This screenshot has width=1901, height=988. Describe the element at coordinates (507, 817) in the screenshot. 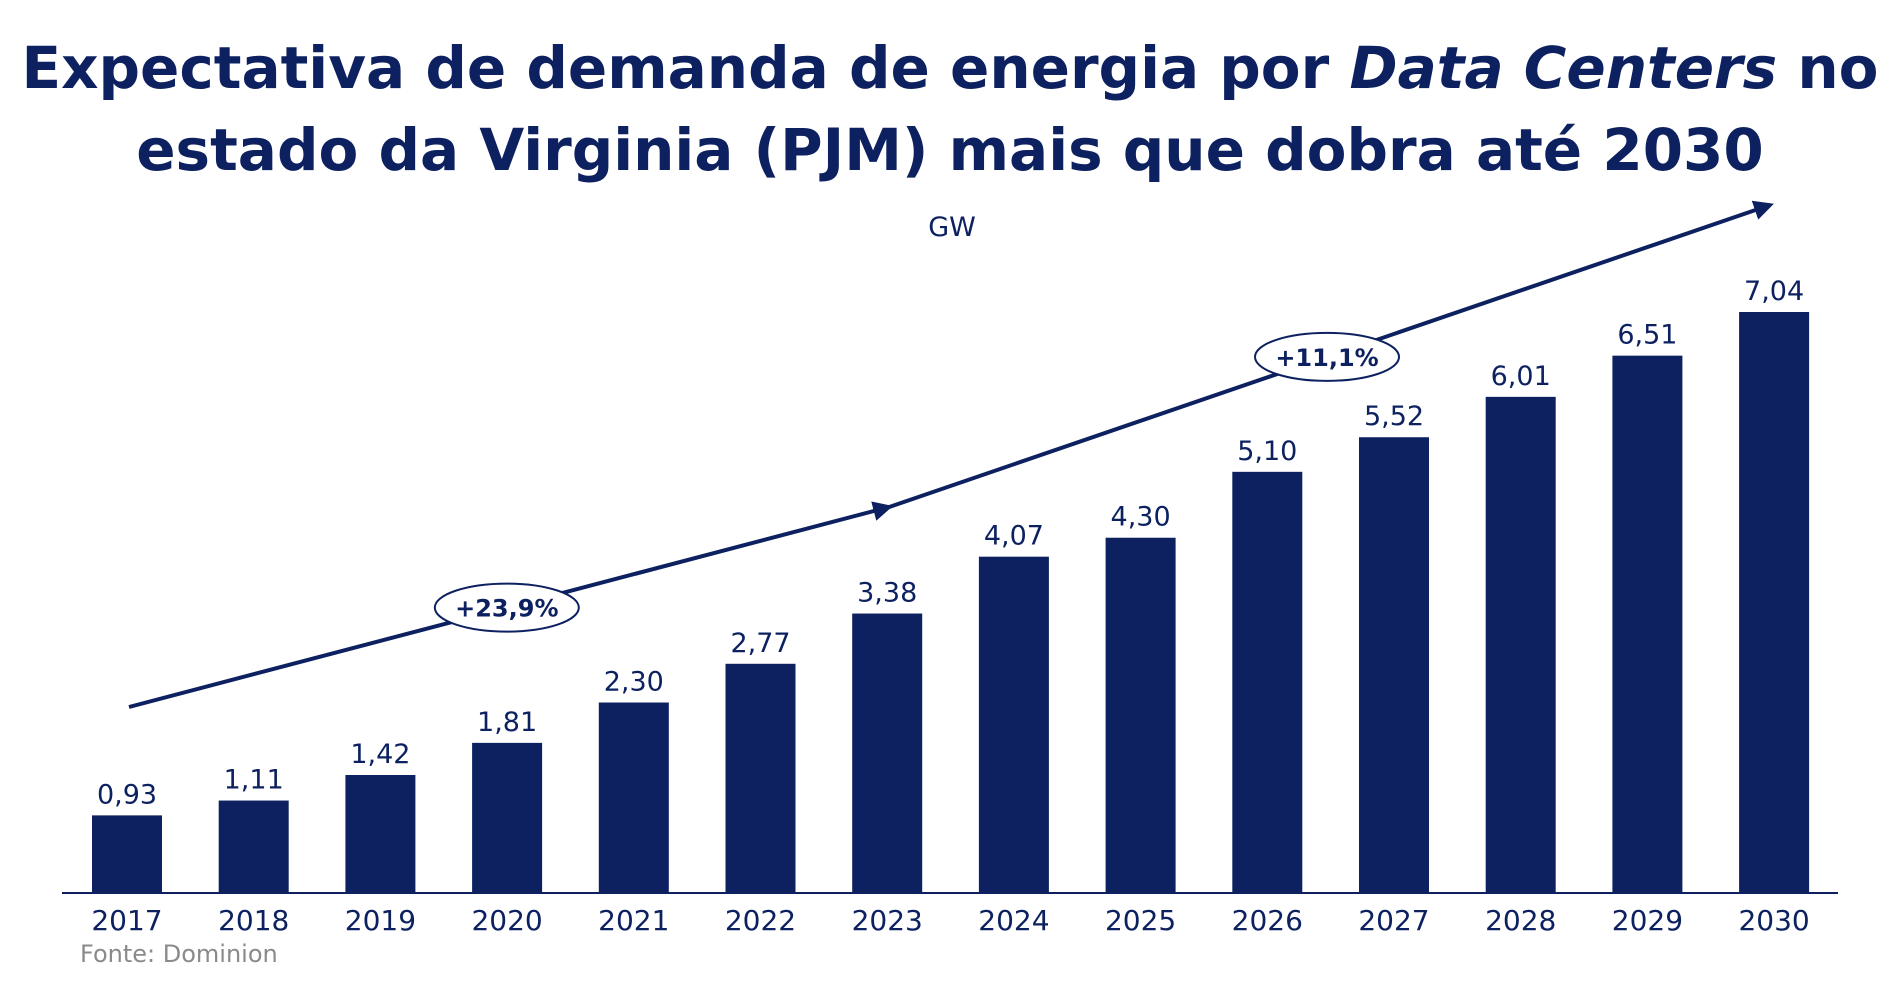

I see `bar-2020` at that location.